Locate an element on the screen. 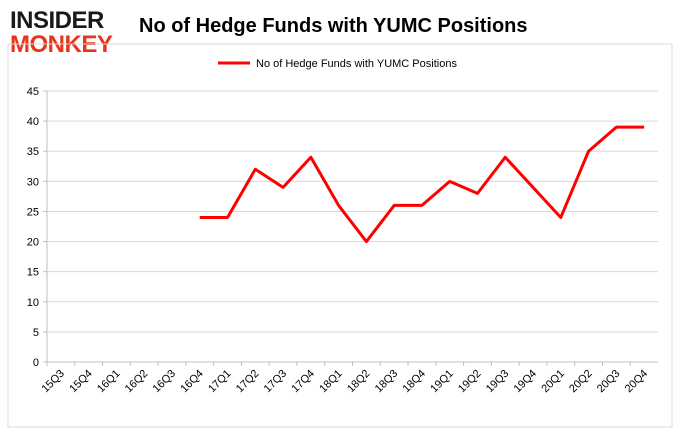 This screenshot has height=433, width=680. y-tick-label: 35 is located at coordinates (33, 152).